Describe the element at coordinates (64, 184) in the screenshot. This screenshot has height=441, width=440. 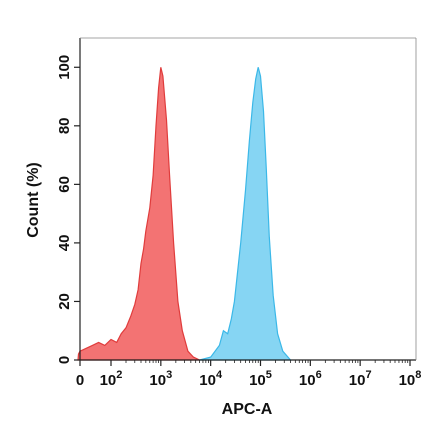
I see `y-tick-label: 60` at that location.